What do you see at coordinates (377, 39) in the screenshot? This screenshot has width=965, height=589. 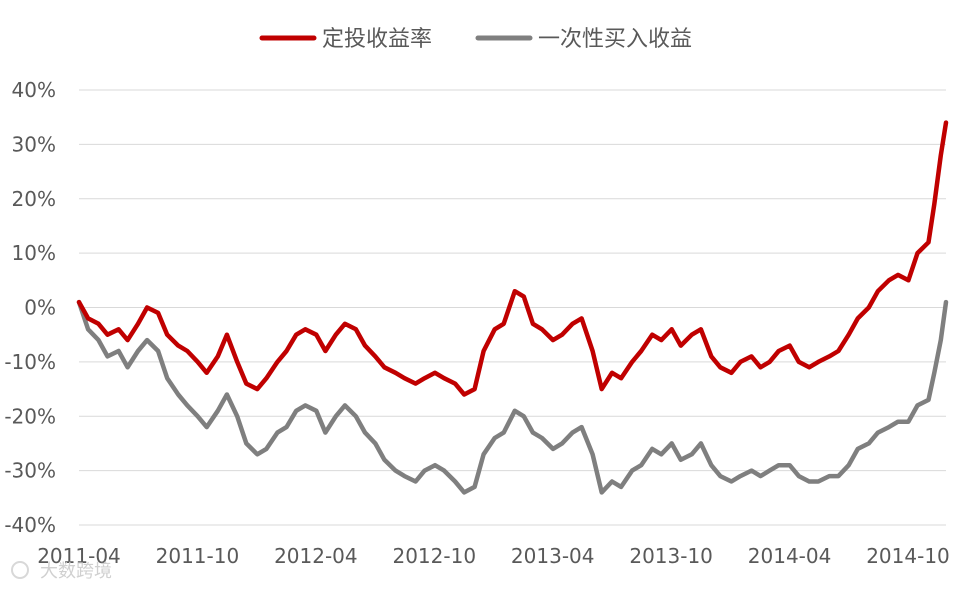 I see `legend-label: 定投收益率` at bounding box center [377, 39].